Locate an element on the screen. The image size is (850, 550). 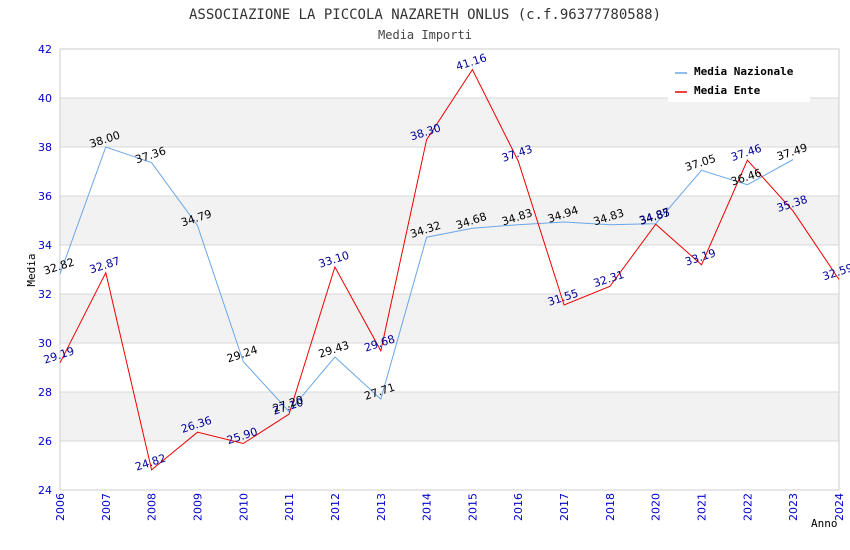
y-tick-label: 32 is located at coordinates (45, 294).